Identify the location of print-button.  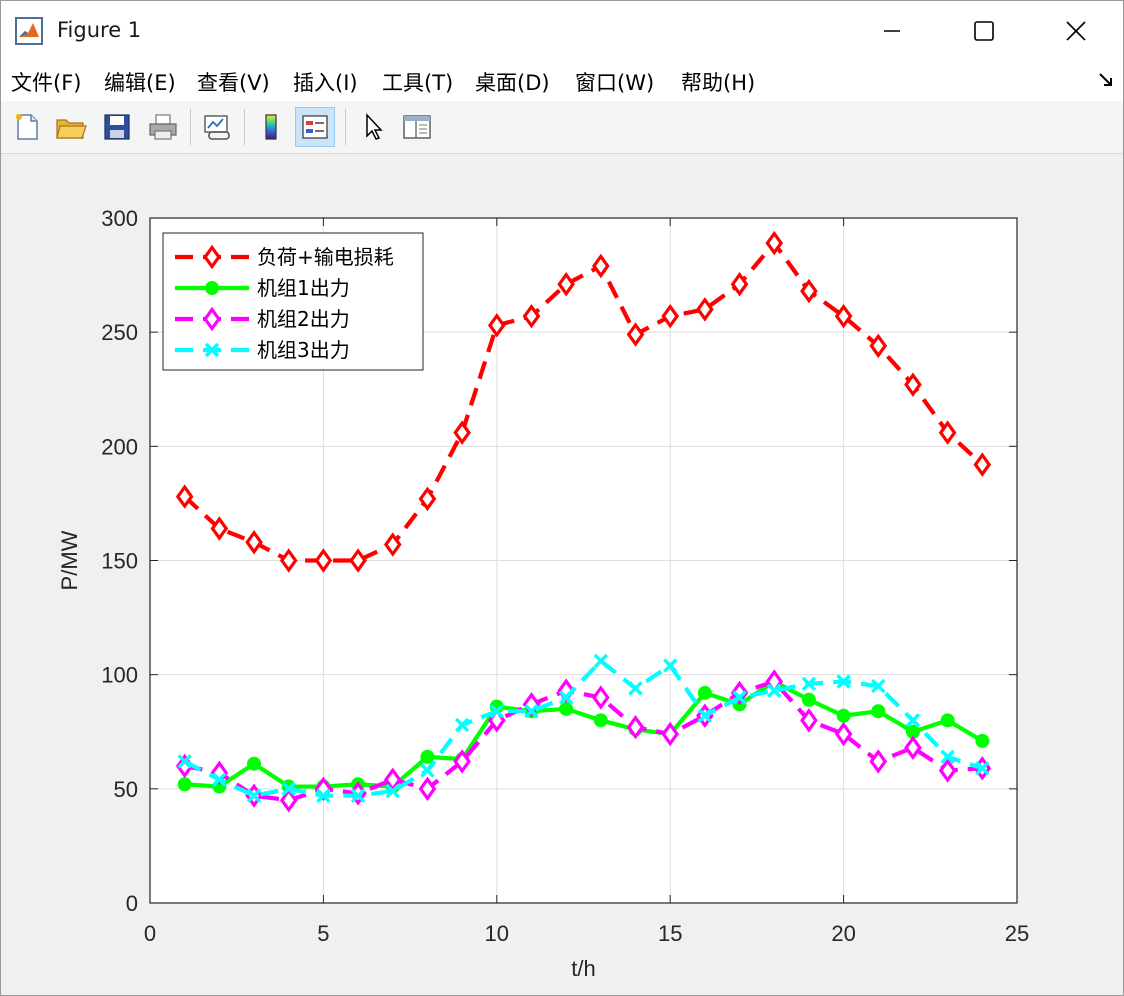
(163, 127).